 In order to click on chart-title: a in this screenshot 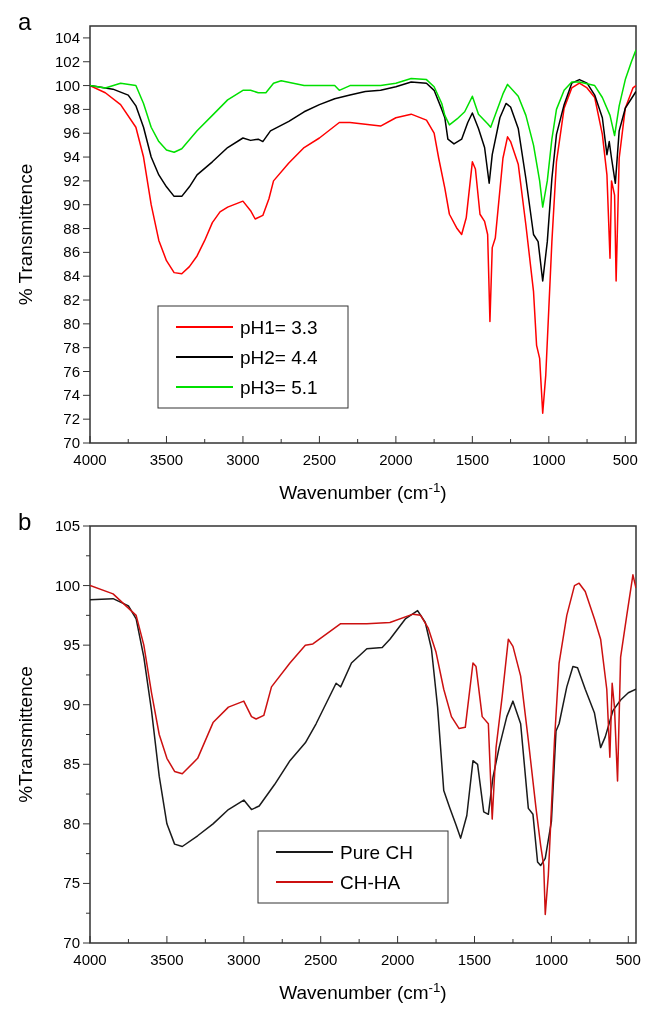, I will do `click(25, 21)`.